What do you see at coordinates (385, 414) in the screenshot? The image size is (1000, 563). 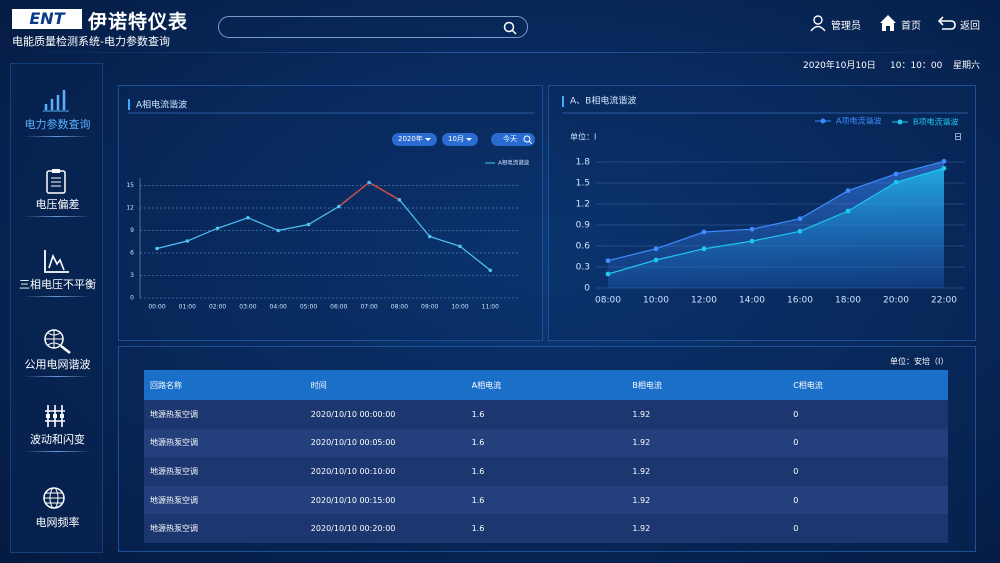 I see `cell: 2020/10/10 00:00:00` at bounding box center [385, 414].